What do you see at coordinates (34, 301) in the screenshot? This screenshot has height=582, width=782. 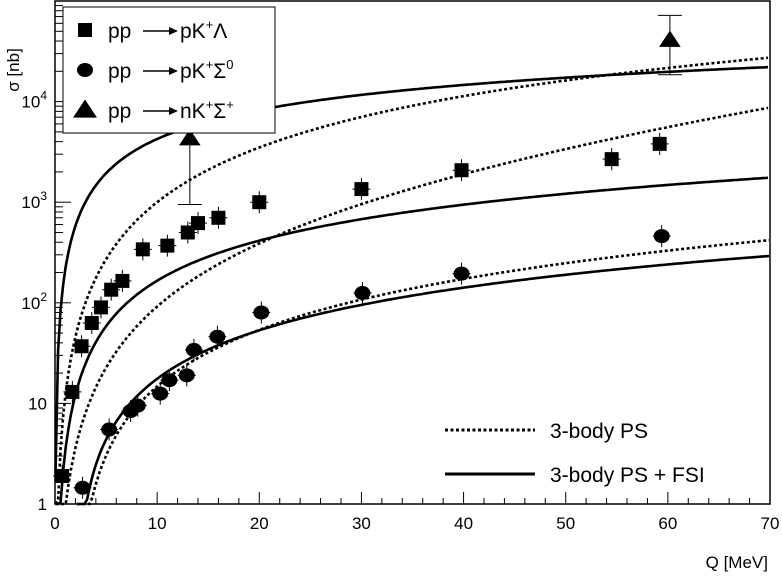 I see `y-tick-label: 10²` at bounding box center [34, 301].